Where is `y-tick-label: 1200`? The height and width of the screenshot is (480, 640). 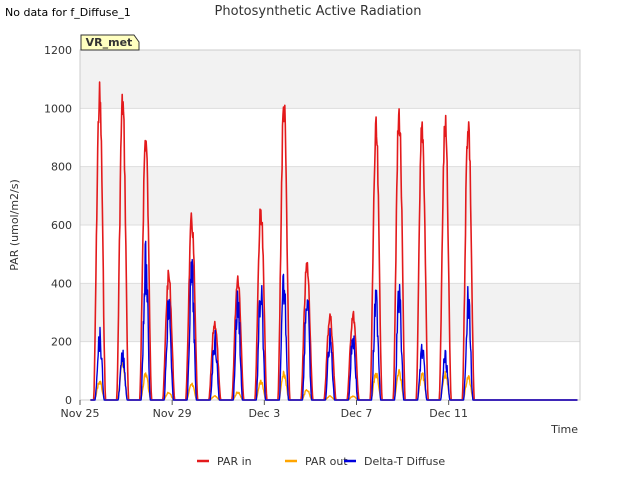
y-tick-label: 1200 is located at coordinates (58, 50).